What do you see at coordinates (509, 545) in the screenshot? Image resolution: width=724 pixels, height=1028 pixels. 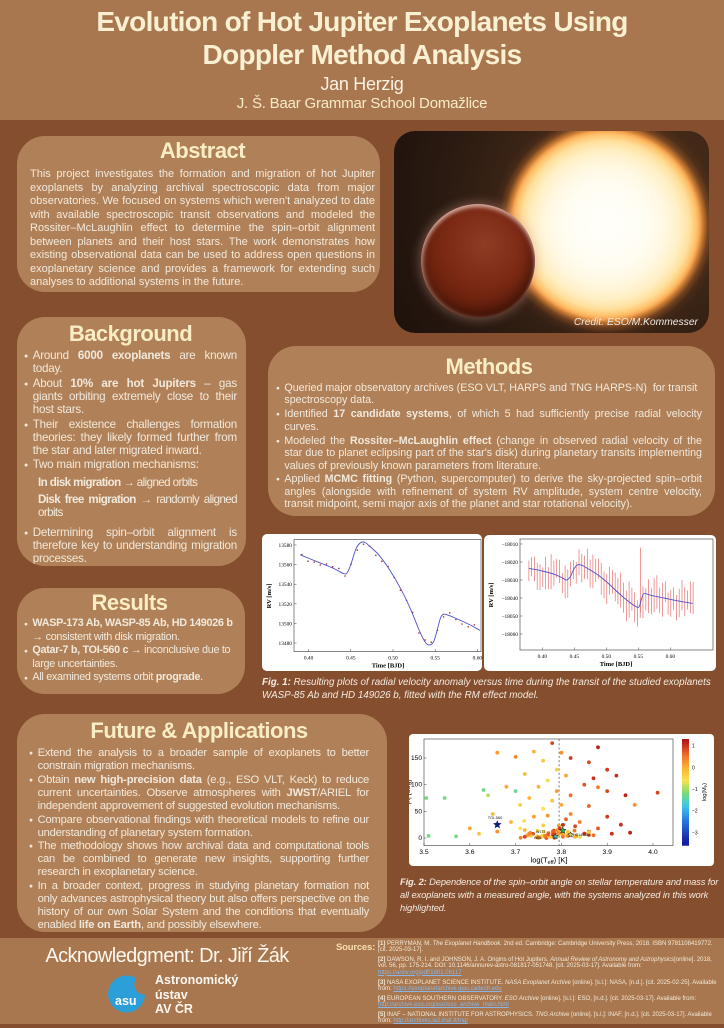 I see `svg-text: −18010` at bounding box center [509, 545].